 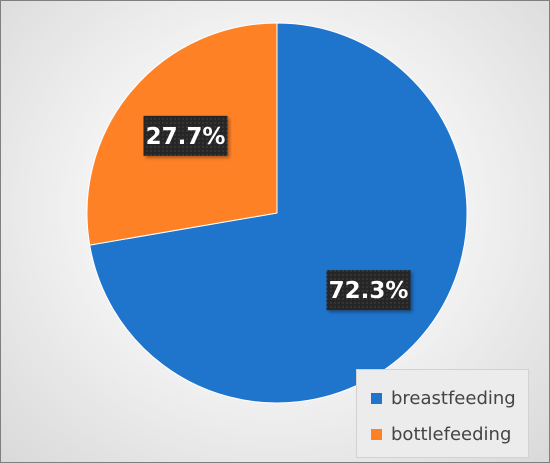 I want to click on data-label-text-bottlefeeding: 27.7%, so click(x=186, y=137).